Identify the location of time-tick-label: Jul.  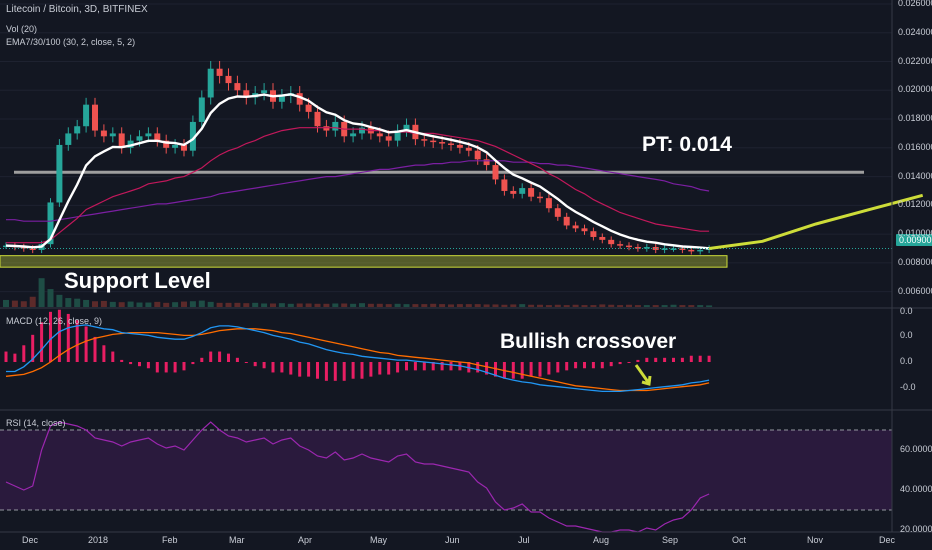
(524, 540).